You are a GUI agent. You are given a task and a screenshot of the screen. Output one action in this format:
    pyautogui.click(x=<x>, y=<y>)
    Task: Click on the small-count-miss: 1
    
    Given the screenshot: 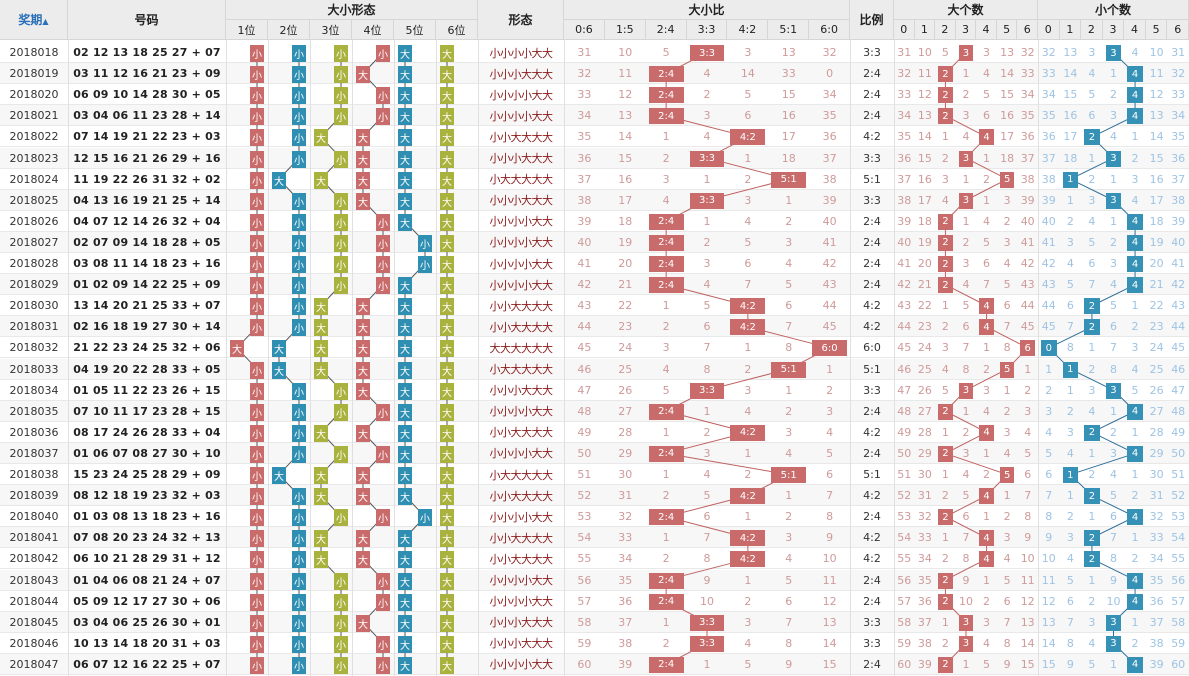 What is the action you would take?
    pyautogui.click(x=1049, y=369)
    